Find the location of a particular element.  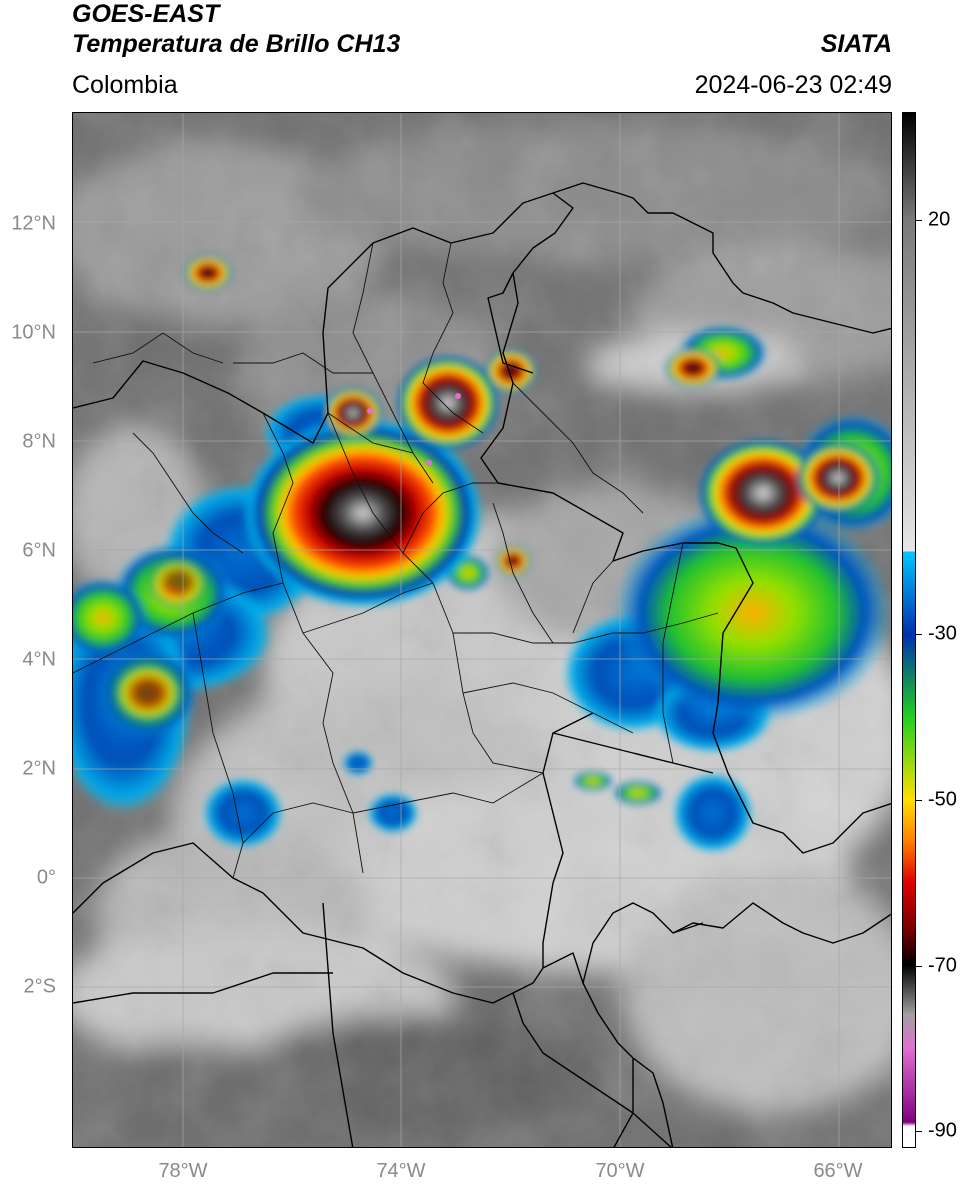

lat-label-0: 0° is located at coordinates (46, 877).